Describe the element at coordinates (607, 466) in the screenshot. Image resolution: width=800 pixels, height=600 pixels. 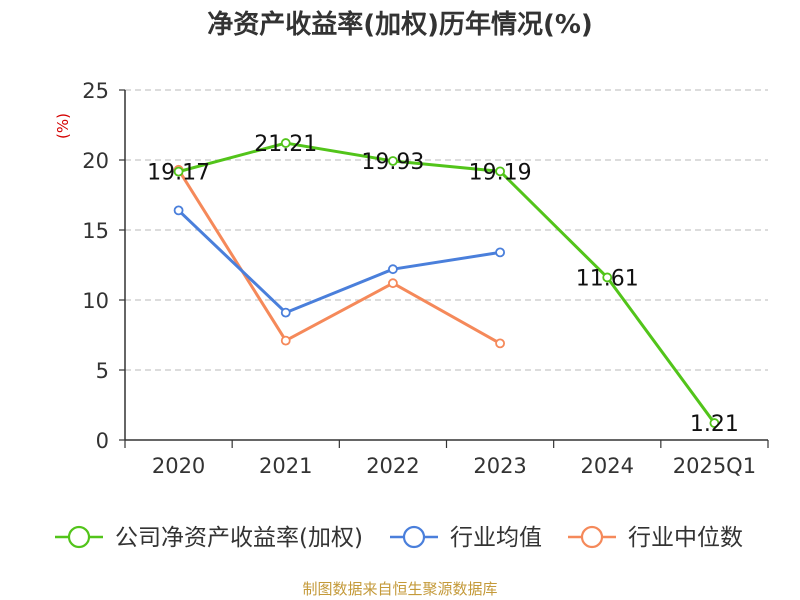
I see `x-tick-label-2024: 2024` at that location.